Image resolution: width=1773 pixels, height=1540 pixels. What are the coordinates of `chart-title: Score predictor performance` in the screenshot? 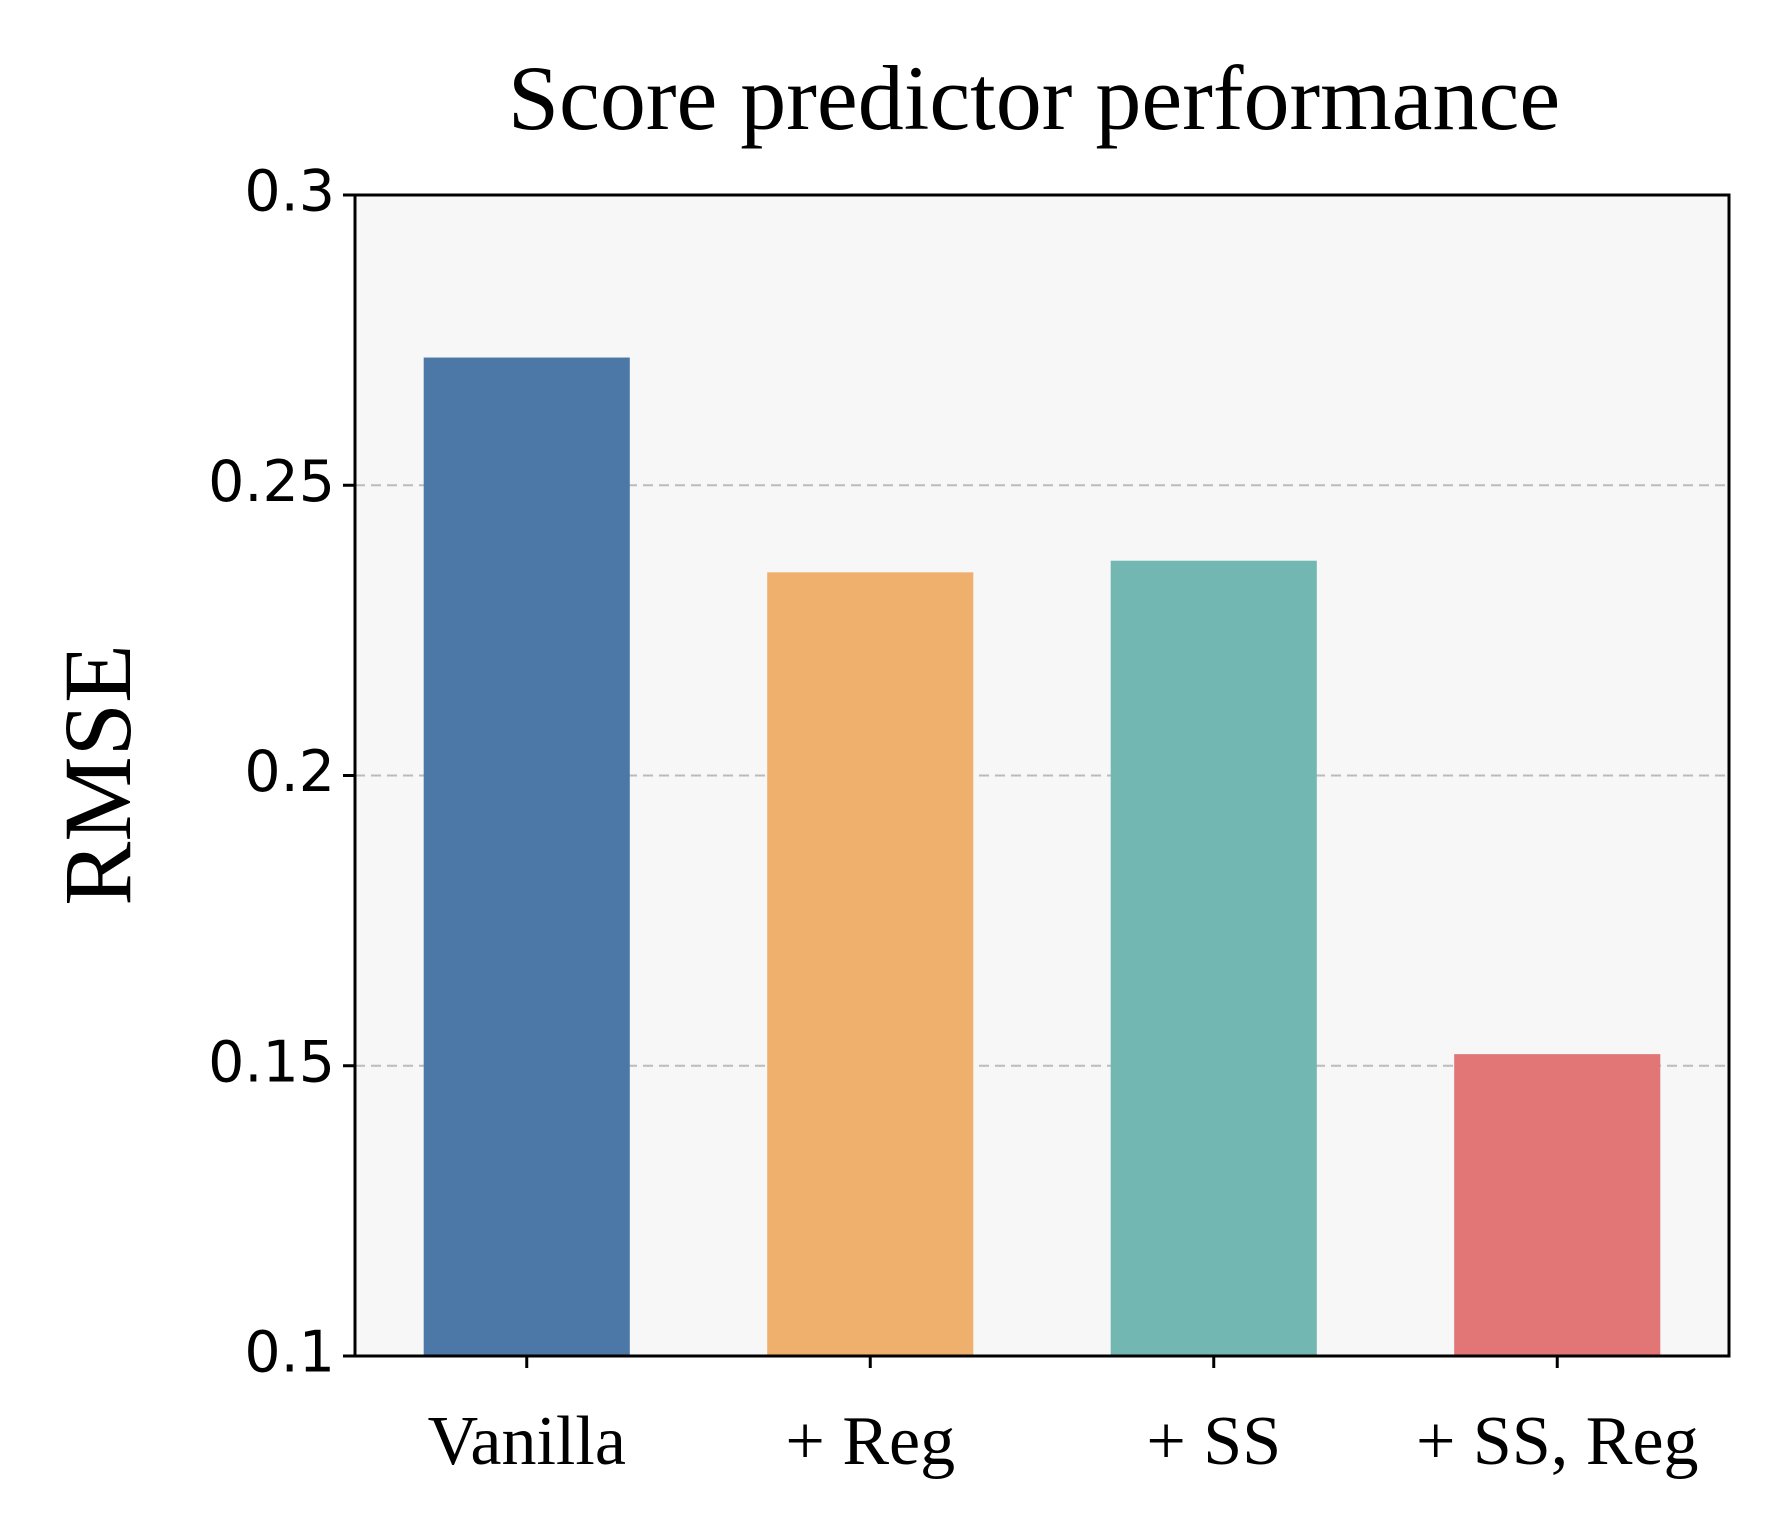 It's located at (1034, 98).